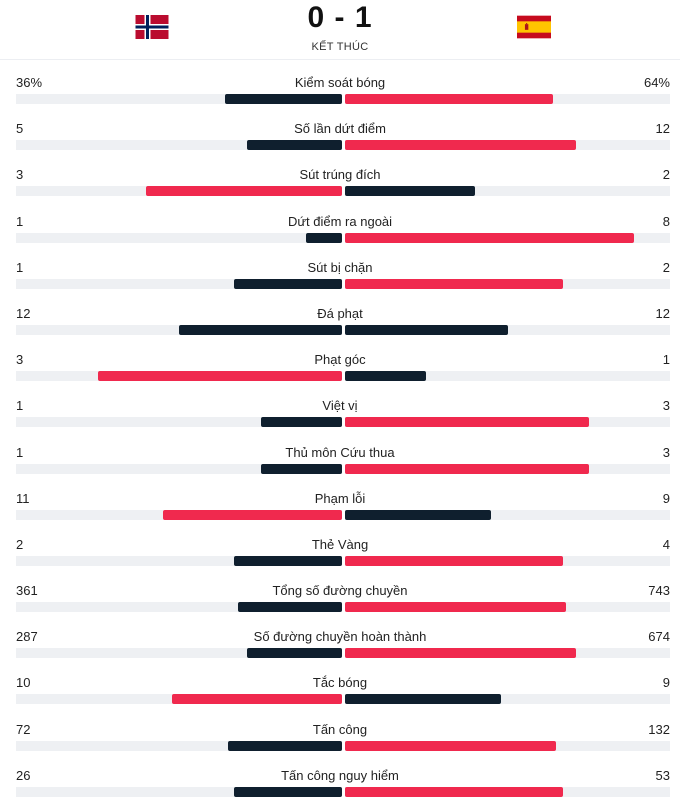 The image size is (680, 806). Describe the element at coordinates (340, 313) in the screenshot. I see `stat-label: Đá phạt` at that location.